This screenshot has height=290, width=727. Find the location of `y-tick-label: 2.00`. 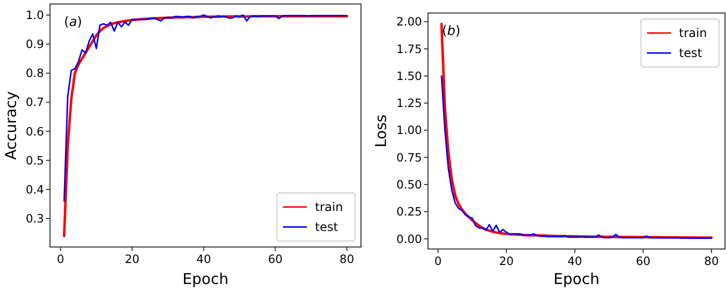

y-tick-label: 2.00 is located at coordinates (409, 21).